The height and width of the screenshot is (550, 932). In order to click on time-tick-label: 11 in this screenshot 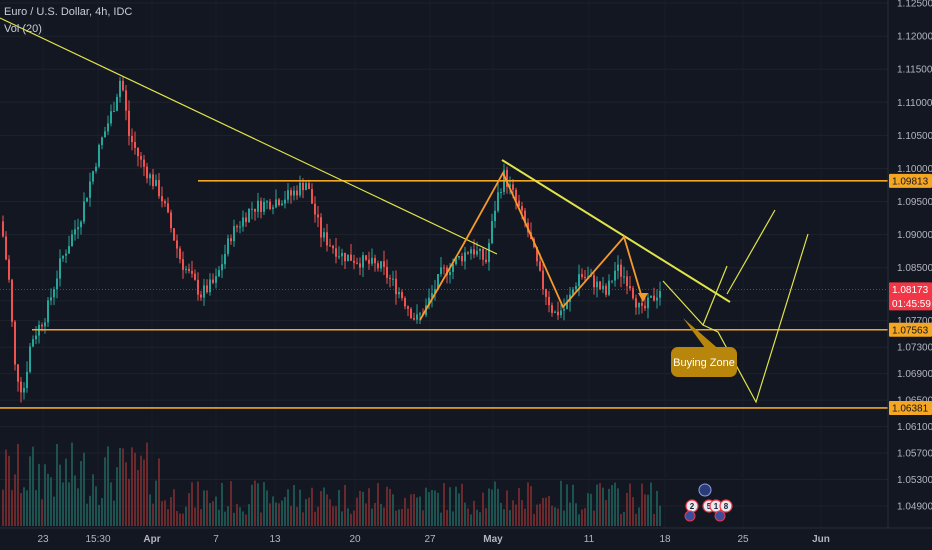, I will do `click(589, 539)`.